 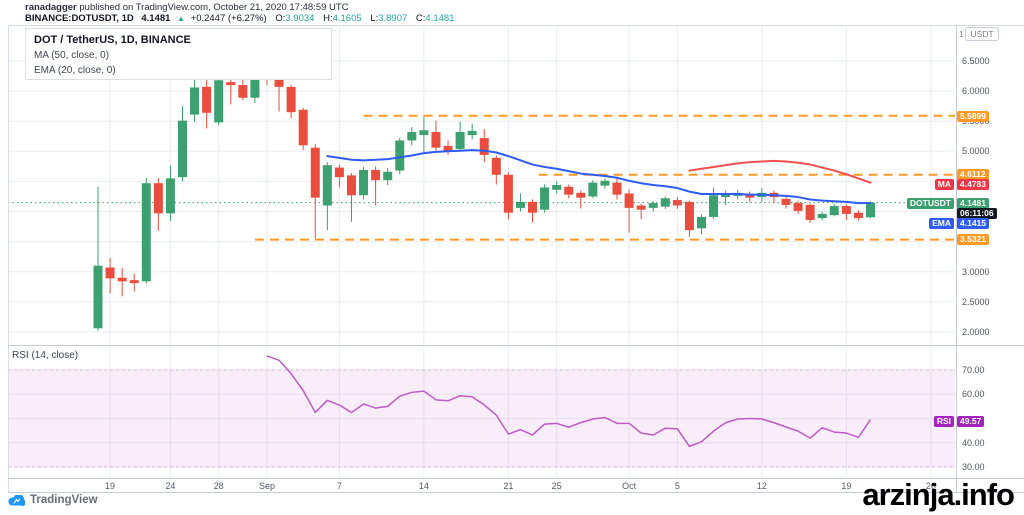 I want to click on rsi-axis-tick: 60.00, so click(x=973, y=394).